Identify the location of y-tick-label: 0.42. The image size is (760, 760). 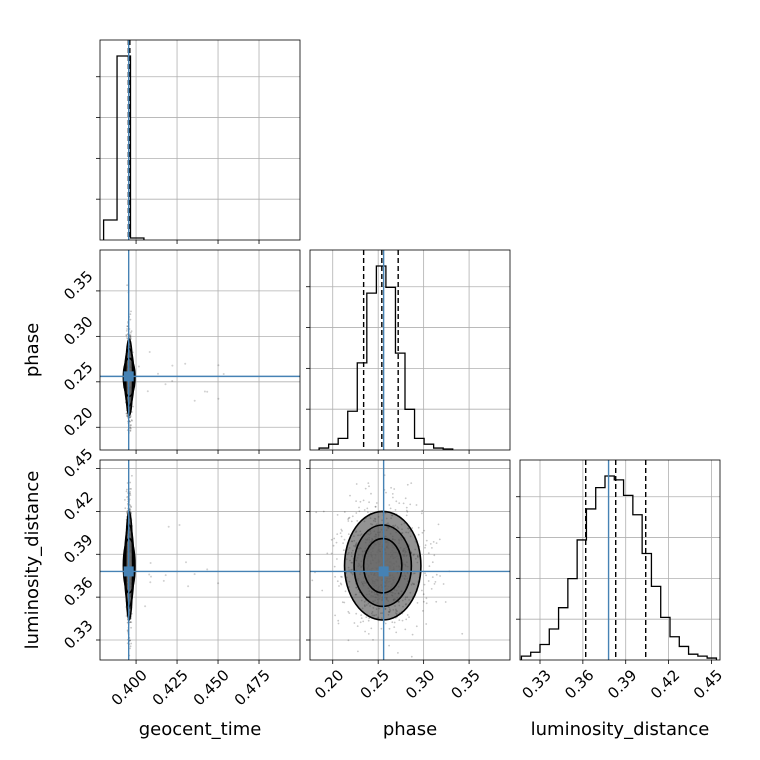
(78, 506).